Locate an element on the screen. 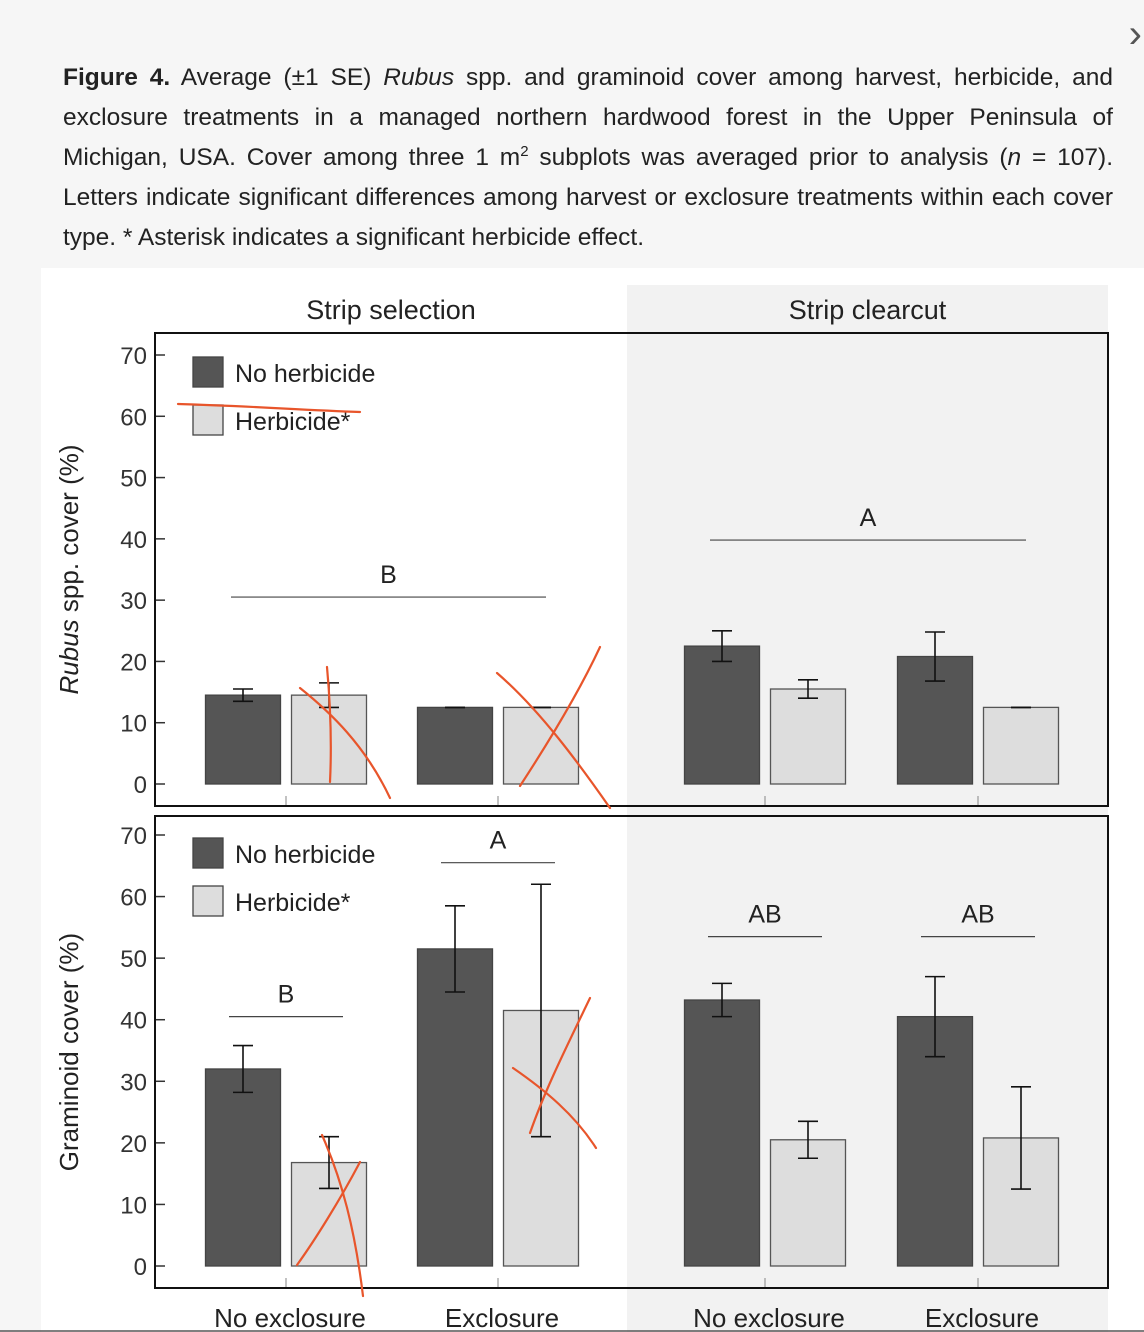  y-axis-label: Graminoid cover (%) is located at coordinates (69, 1052).